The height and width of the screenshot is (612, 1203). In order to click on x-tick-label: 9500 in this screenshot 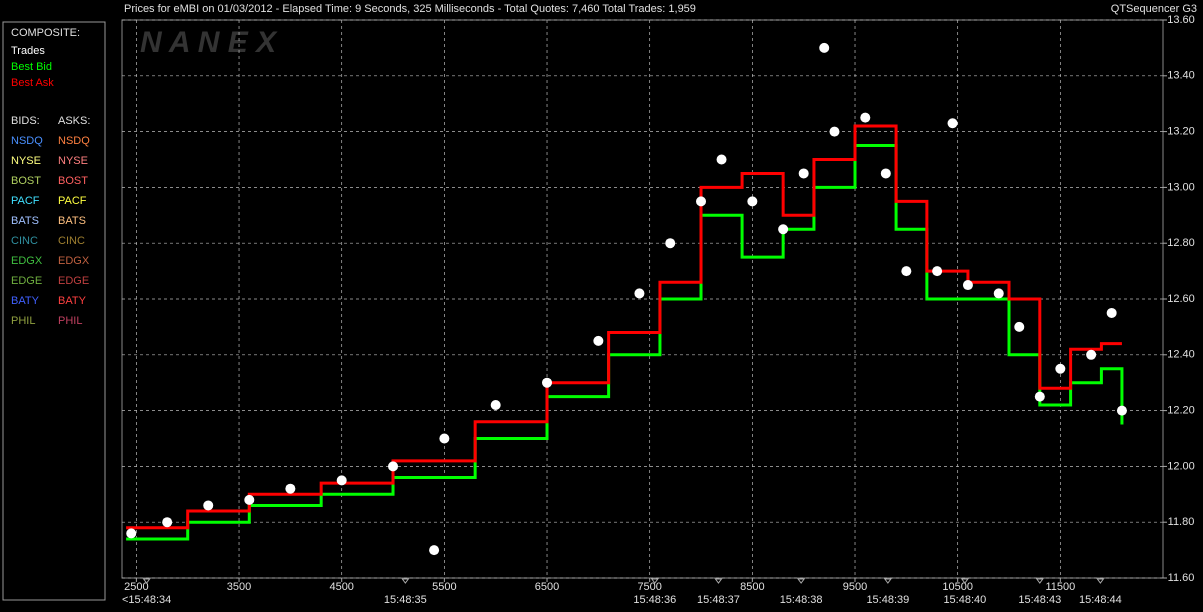, I will do `click(855, 587)`.